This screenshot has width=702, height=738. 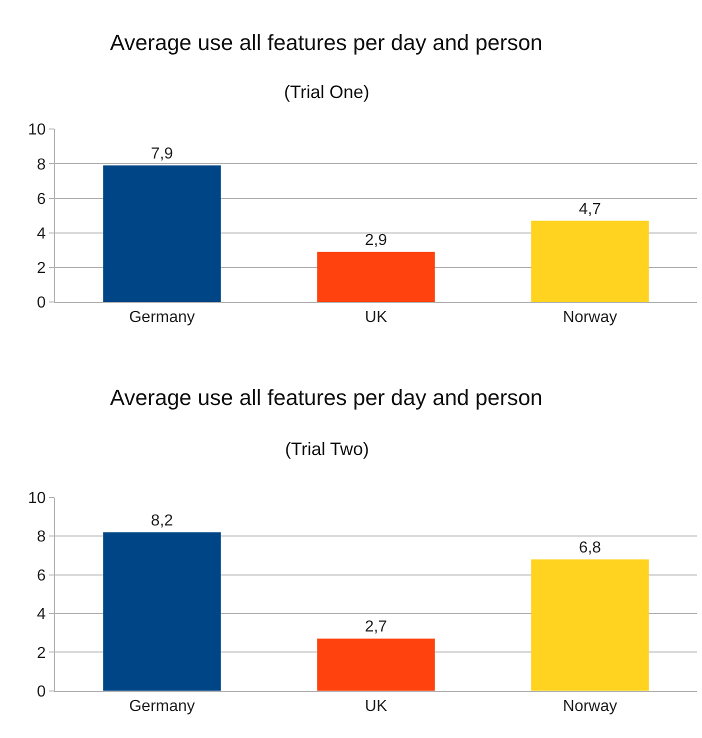 I want to click on data-label: 6,8, so click(x=590, y=547).